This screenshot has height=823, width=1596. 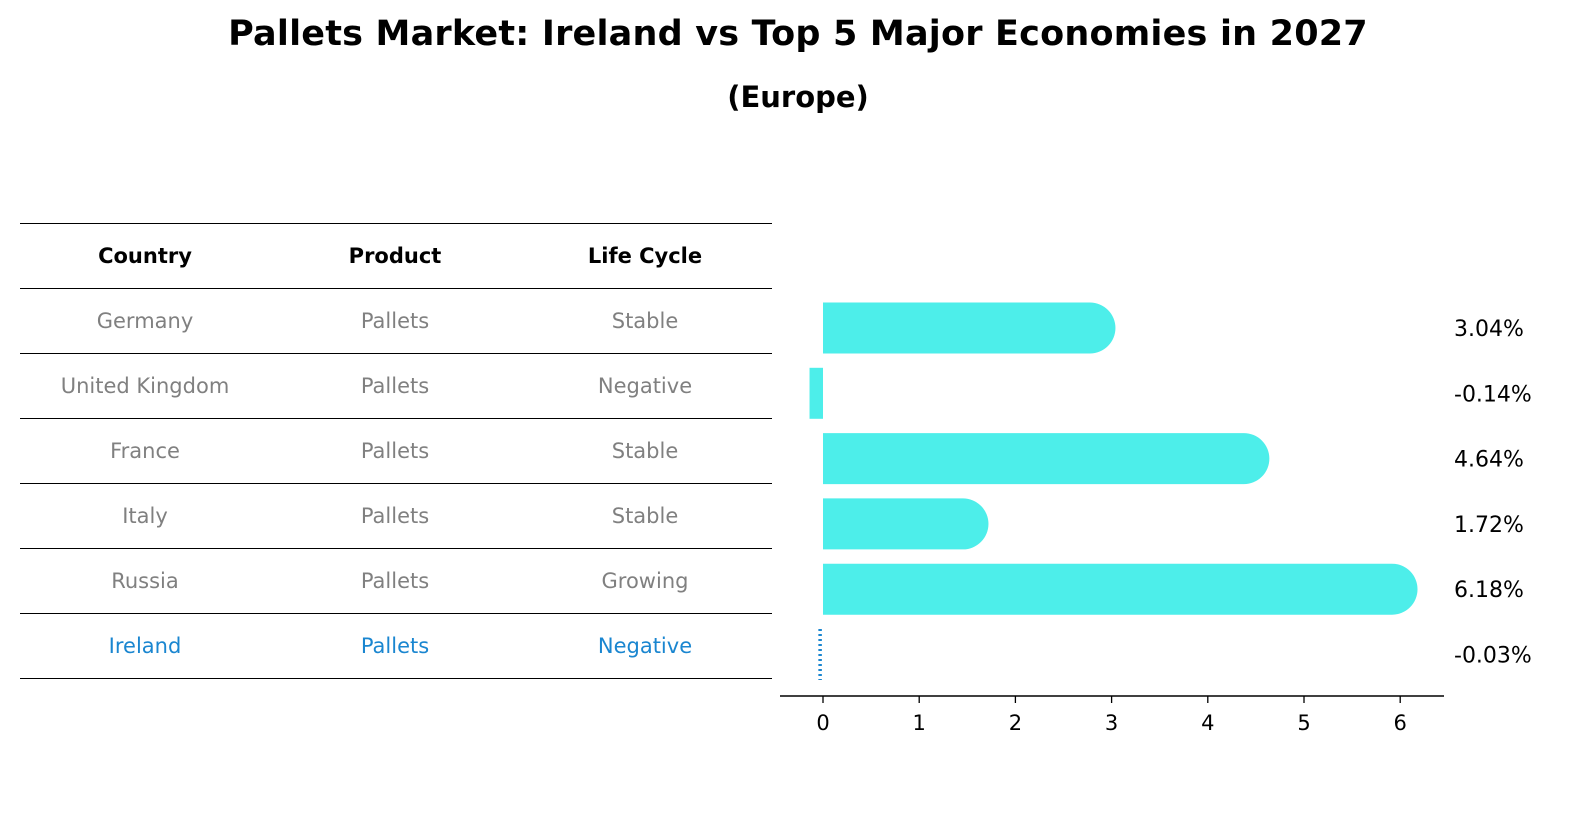 What do you see at coordinates (145, 516) in the screenshot?
I see `cell-country: Italy` at bounding box center [145, 516].